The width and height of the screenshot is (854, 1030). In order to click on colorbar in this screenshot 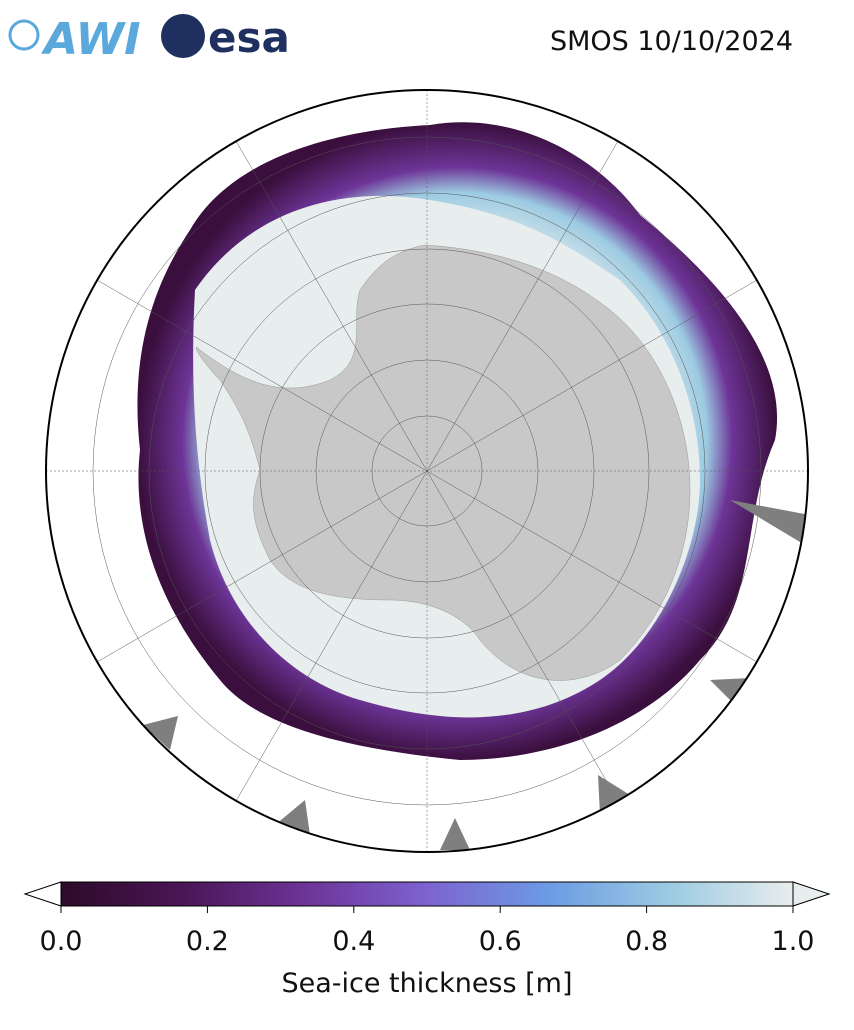, I will do `click(427, 897)`.